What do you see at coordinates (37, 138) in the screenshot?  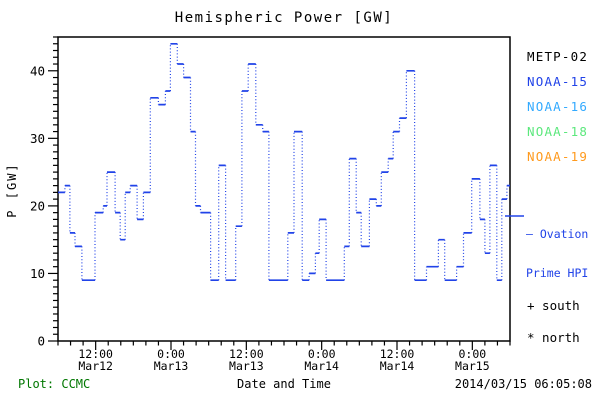 I see `y-tick-label: 30` at bounding box center [37, 138].